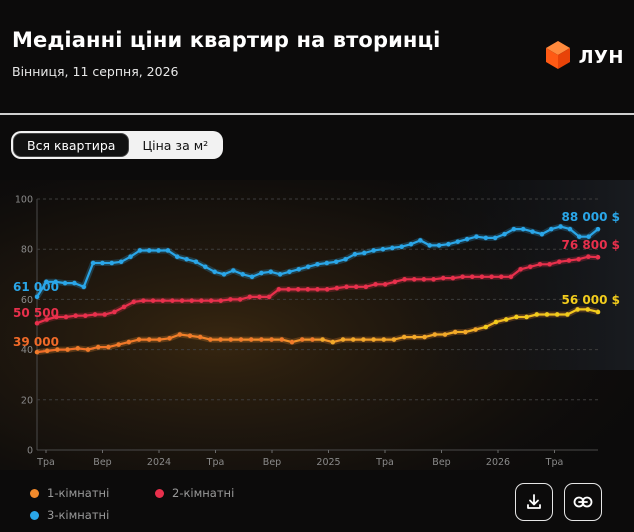 The height and width of the screenshot is (532, 634). Describe the element at coordinates (583, 502) in the screenshot. I see `share-link-button` at that location.